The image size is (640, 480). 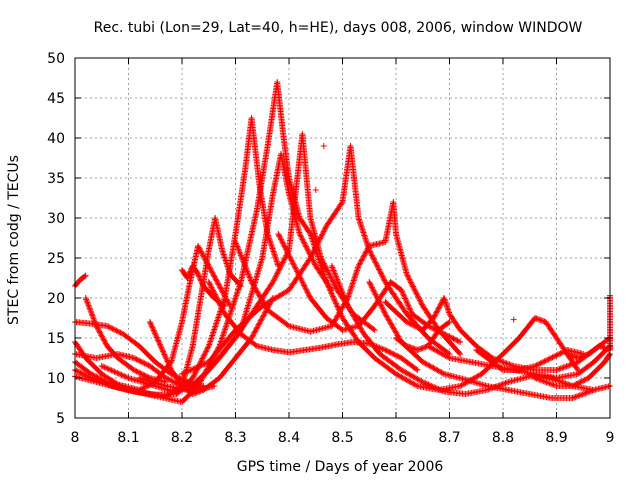 I want to click on y-axis-title: STEC from codg / TECUs, so click(x=14, y=240).